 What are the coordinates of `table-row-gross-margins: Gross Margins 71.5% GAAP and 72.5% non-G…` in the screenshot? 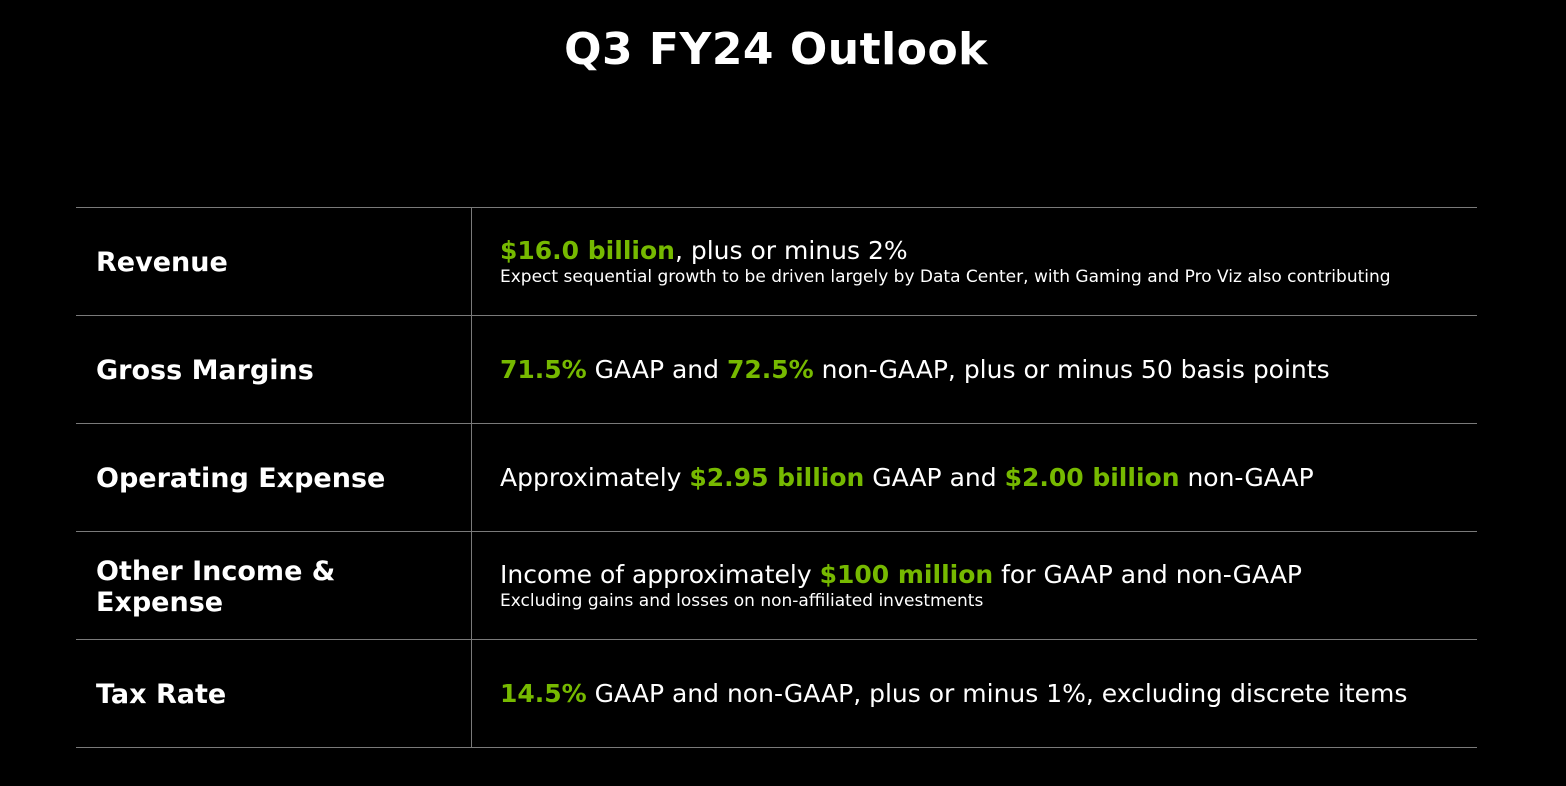 It's located at (776, 370).